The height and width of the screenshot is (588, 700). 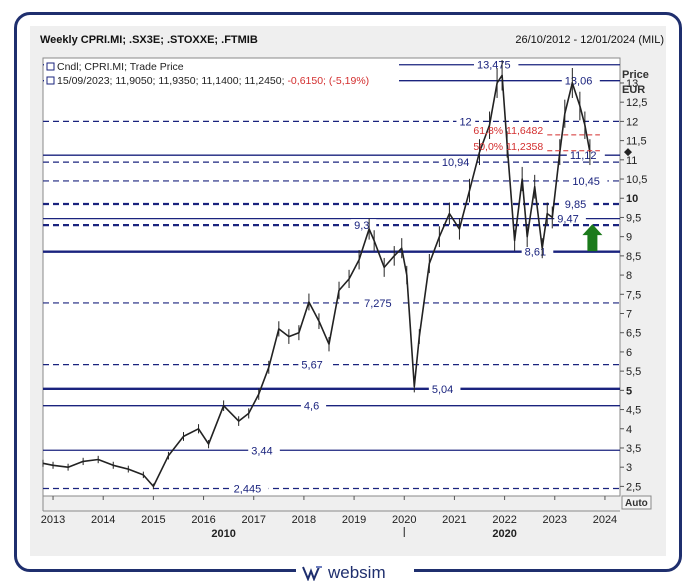 What do you see at coordinates (629, 468) in the screenshot?
I see `y-tick-label: 3` at bounding box center [629, 468].